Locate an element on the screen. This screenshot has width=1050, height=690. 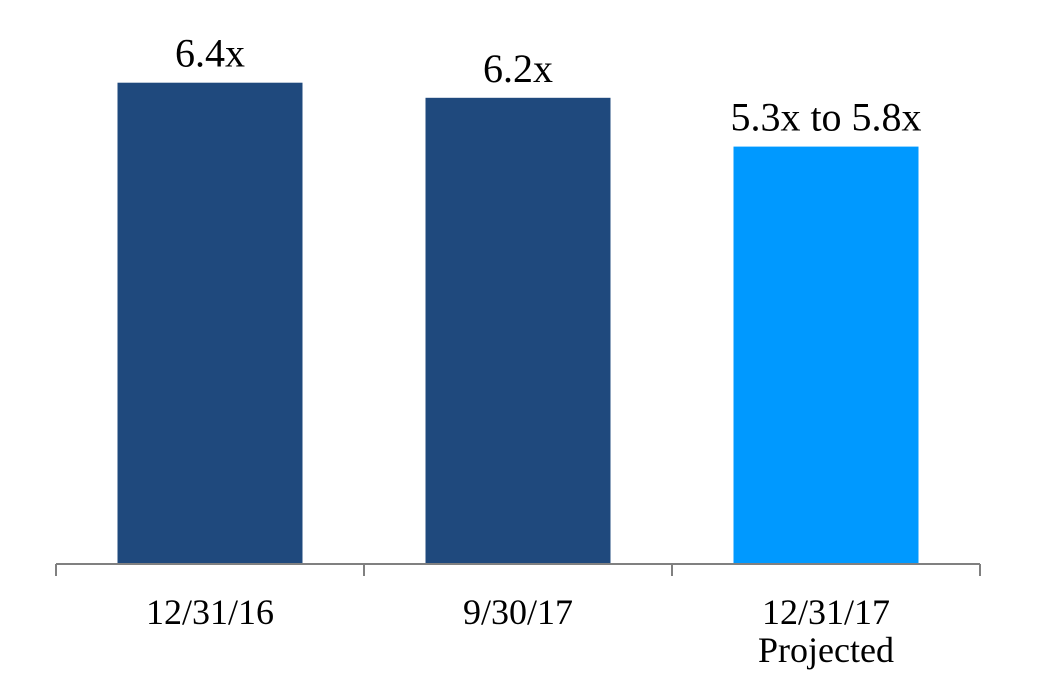
data-labels-group: 6.4x 6.2x 5.3x to 5.8x is located at coordinates (548, 85).